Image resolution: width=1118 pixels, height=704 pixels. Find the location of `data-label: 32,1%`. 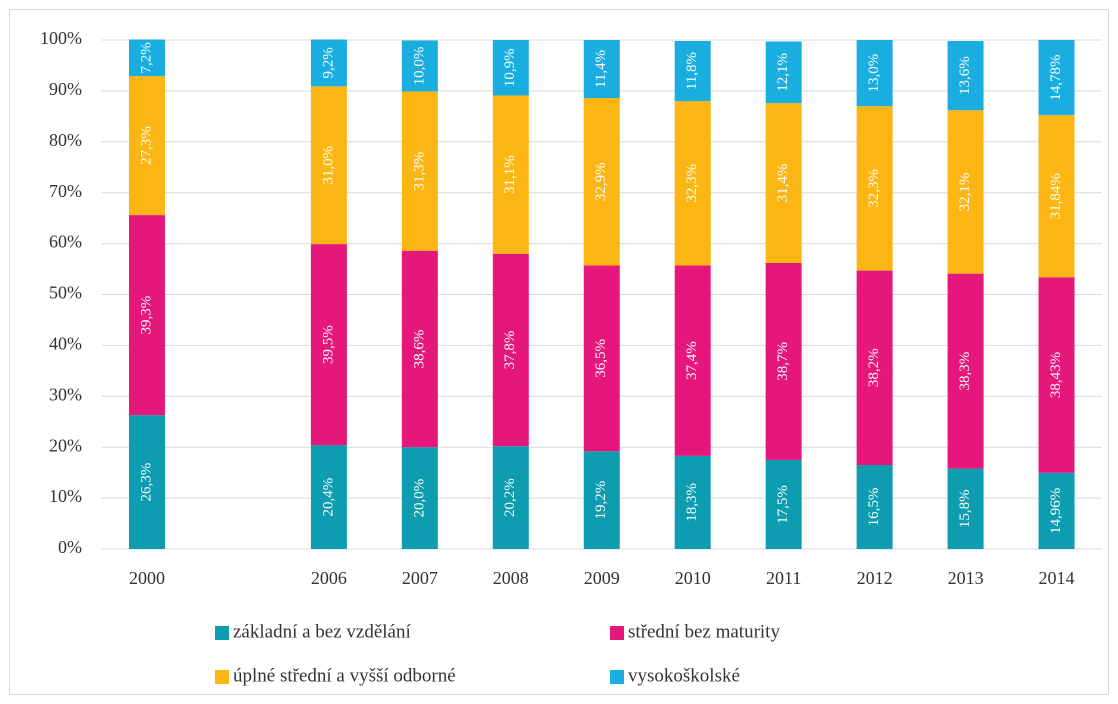

data-label: 32,1% is located at coordinates (965, 192).